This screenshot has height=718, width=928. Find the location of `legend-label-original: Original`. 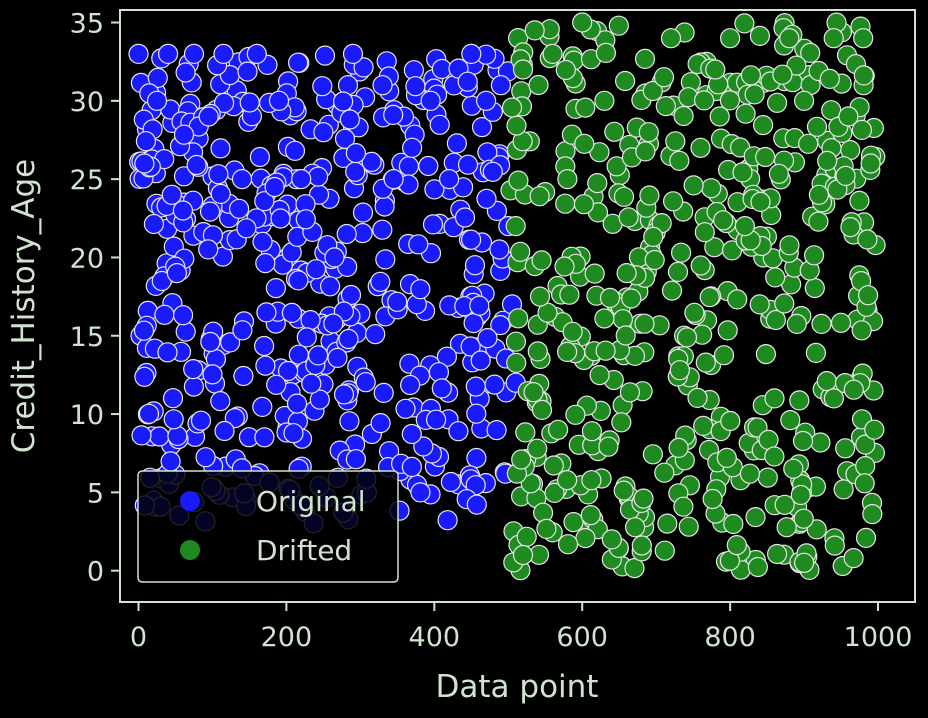

legend-label-original: Original is located at coordinates (311, 501).